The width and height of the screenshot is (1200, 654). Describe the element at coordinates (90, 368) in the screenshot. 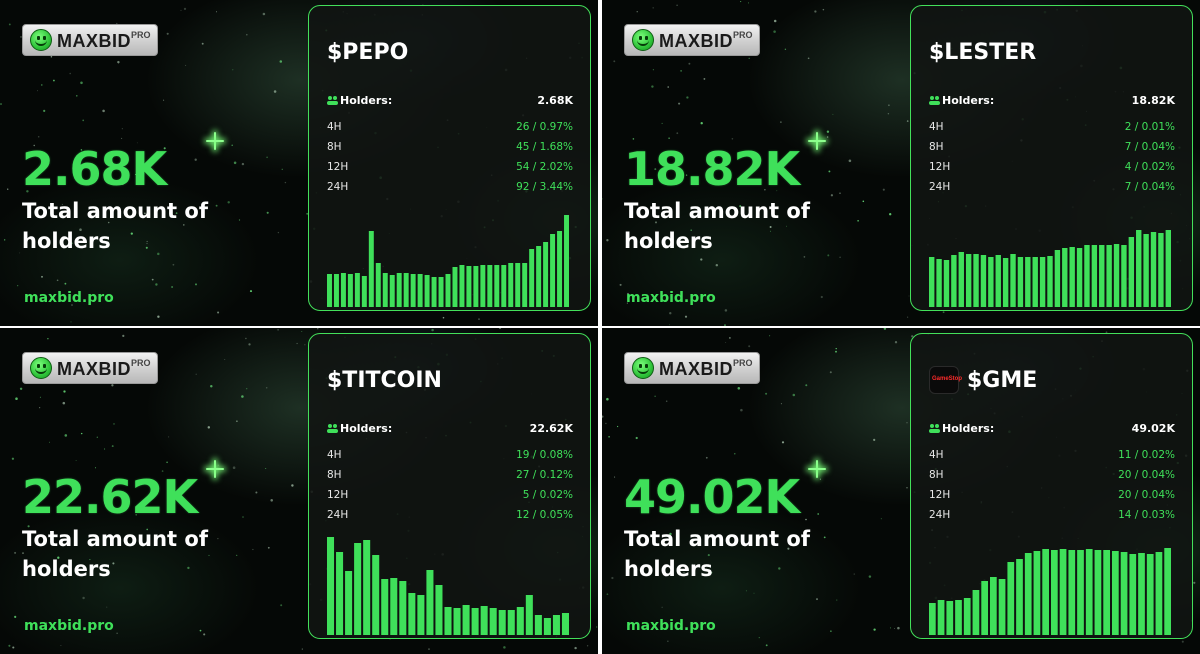

I see `maxbid-logo: MAXBID PRO` at that location.